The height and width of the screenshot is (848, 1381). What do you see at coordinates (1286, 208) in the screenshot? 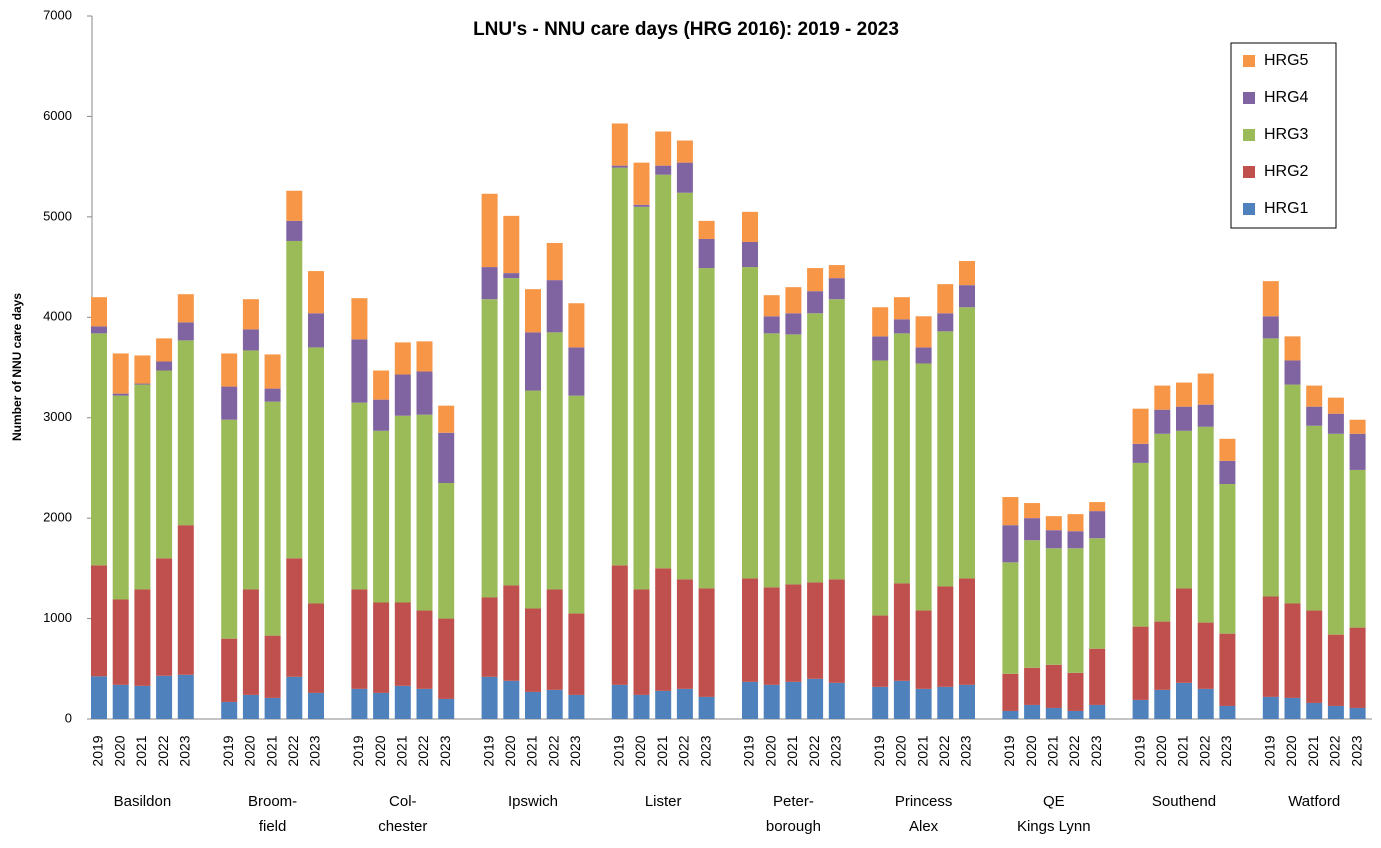
I see `legend-label: HRG1` at bounding box center [1286, 208].